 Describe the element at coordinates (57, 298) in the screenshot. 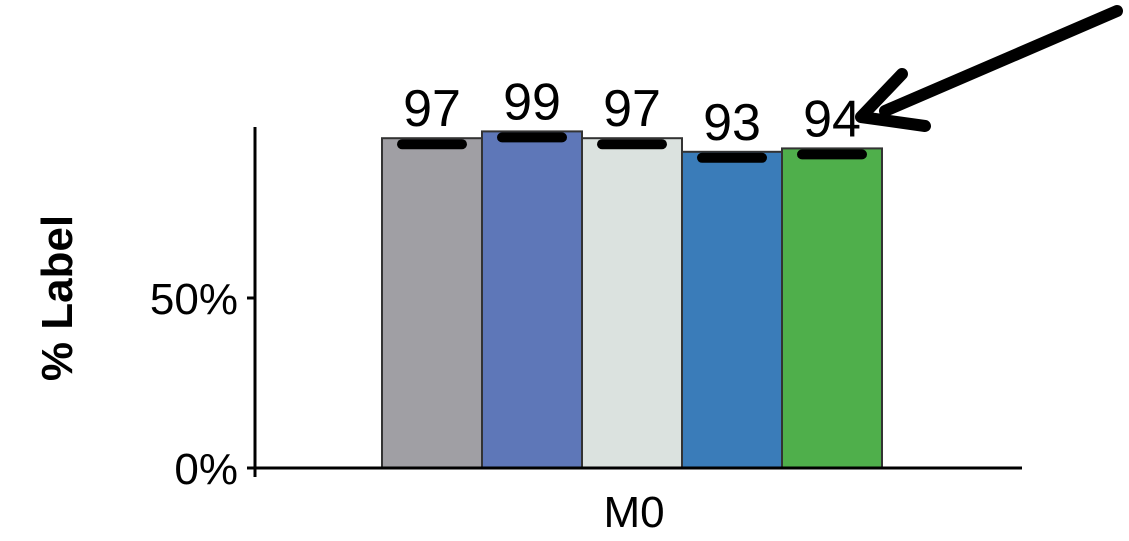

I see `y-axis-label: % Label` at that location.